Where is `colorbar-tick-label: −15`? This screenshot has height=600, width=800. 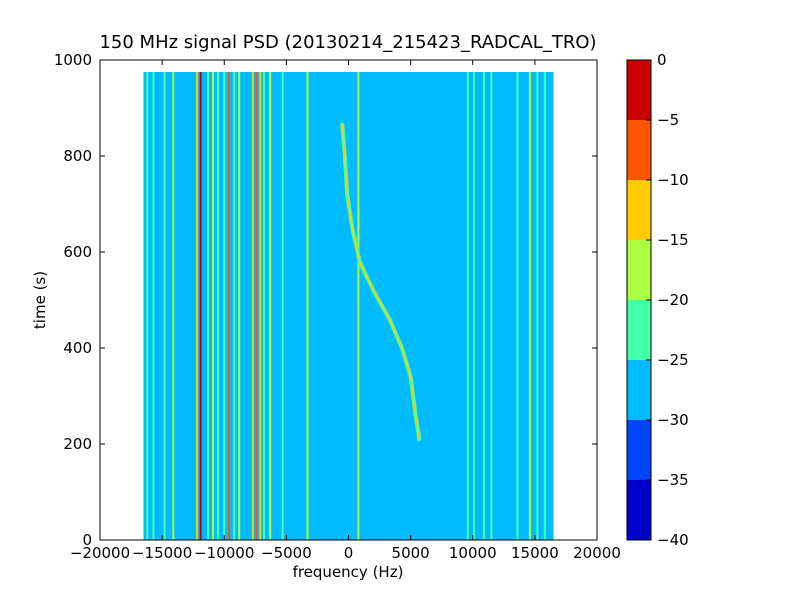 colorbar-tick-label: −15 is located at coordinates (673, 240).